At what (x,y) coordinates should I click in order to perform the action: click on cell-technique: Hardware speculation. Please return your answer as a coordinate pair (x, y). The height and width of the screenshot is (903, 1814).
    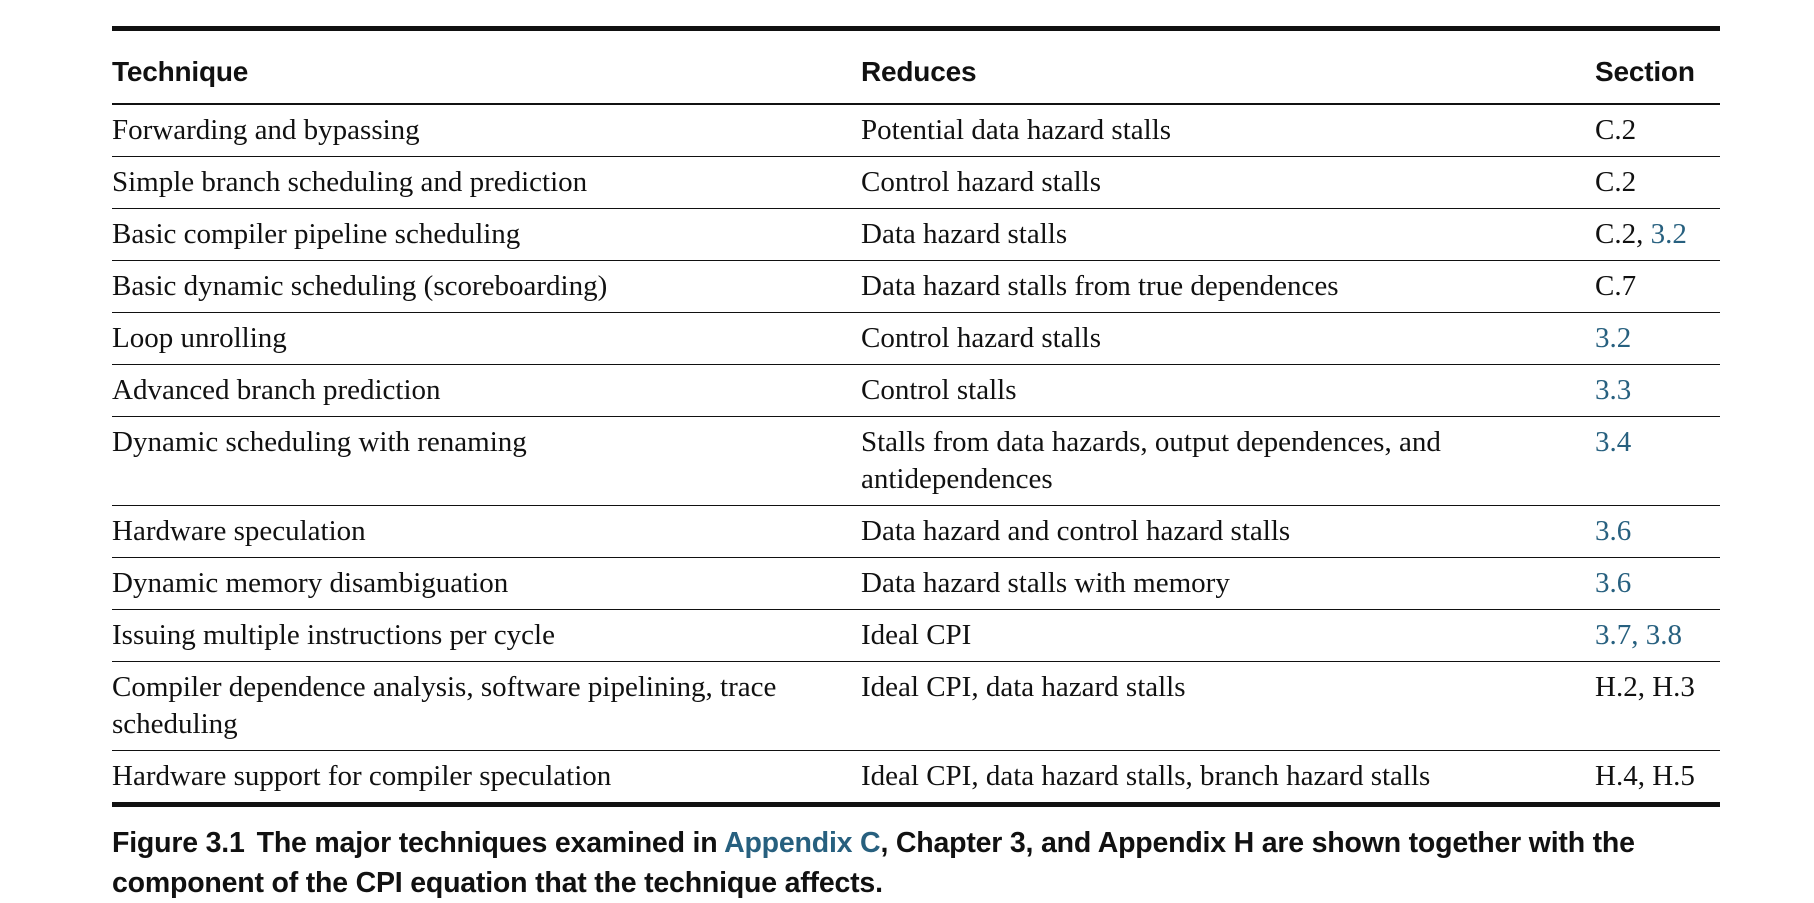
    Looking at the image, I should click on (486, 531).